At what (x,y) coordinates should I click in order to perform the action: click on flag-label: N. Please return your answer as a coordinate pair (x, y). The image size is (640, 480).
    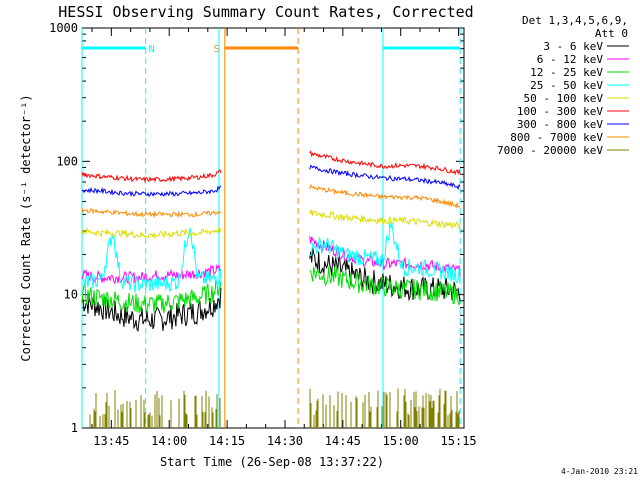
    Looking at the image, I should click on (152, 49).